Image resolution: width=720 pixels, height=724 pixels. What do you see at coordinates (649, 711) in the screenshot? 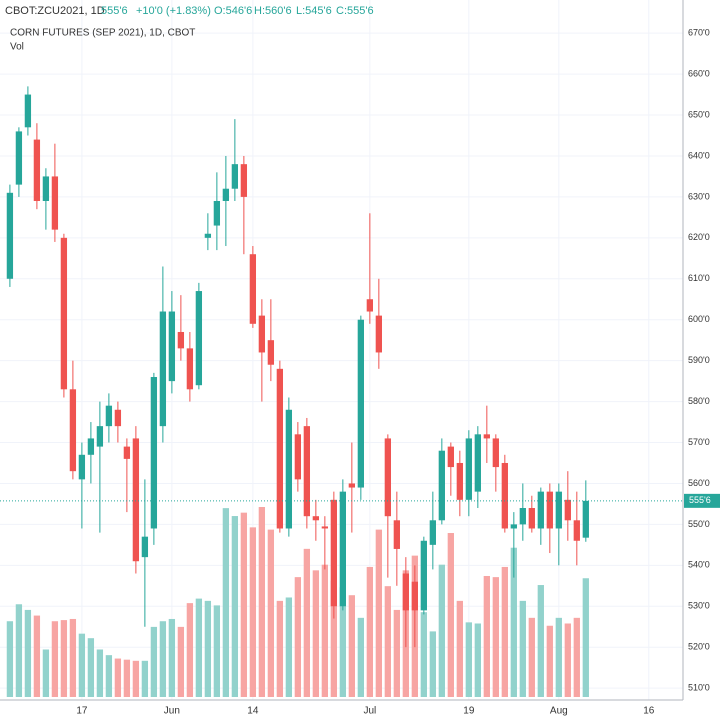
I see `x-tick-label: 16` at bounding box center [649, 711].